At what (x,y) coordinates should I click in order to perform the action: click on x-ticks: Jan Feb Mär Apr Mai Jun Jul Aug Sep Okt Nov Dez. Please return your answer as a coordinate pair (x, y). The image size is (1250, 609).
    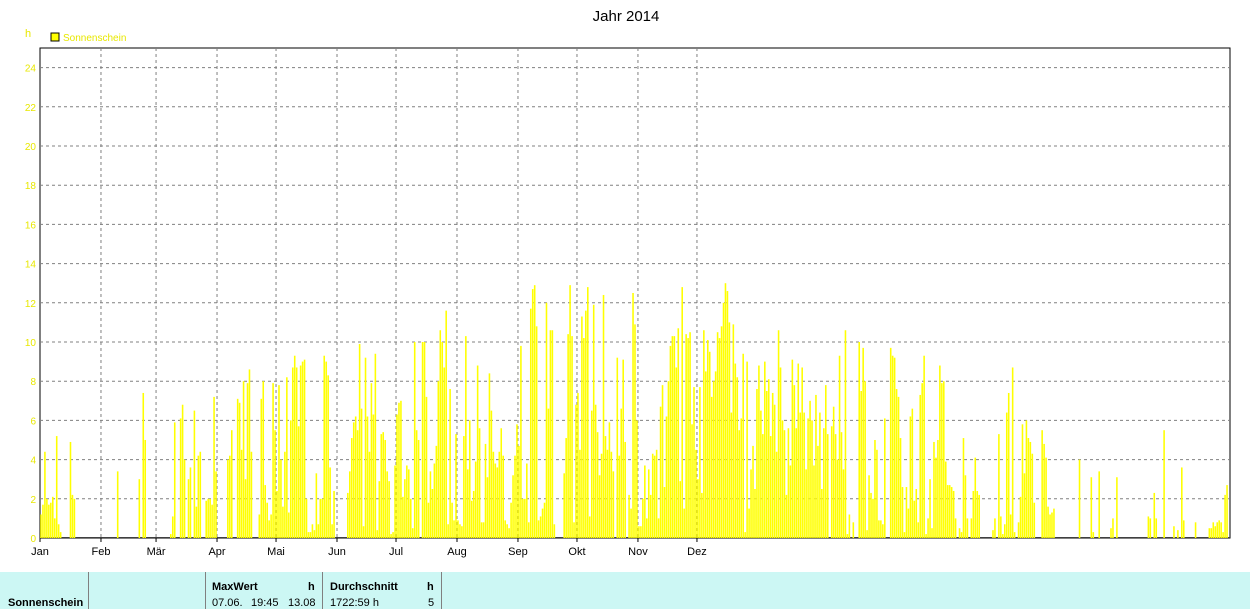
    Looking at the image, I should click on (369, 548).